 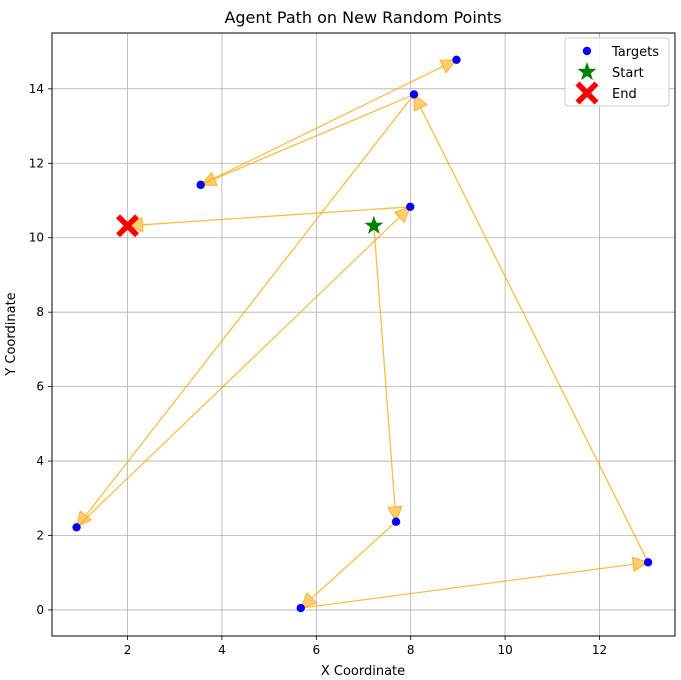 What do you see at coordinates (11, 334) in the screenshot?
I see `y-axis-label: Y Coordinate` at bounding box center [11, 334].